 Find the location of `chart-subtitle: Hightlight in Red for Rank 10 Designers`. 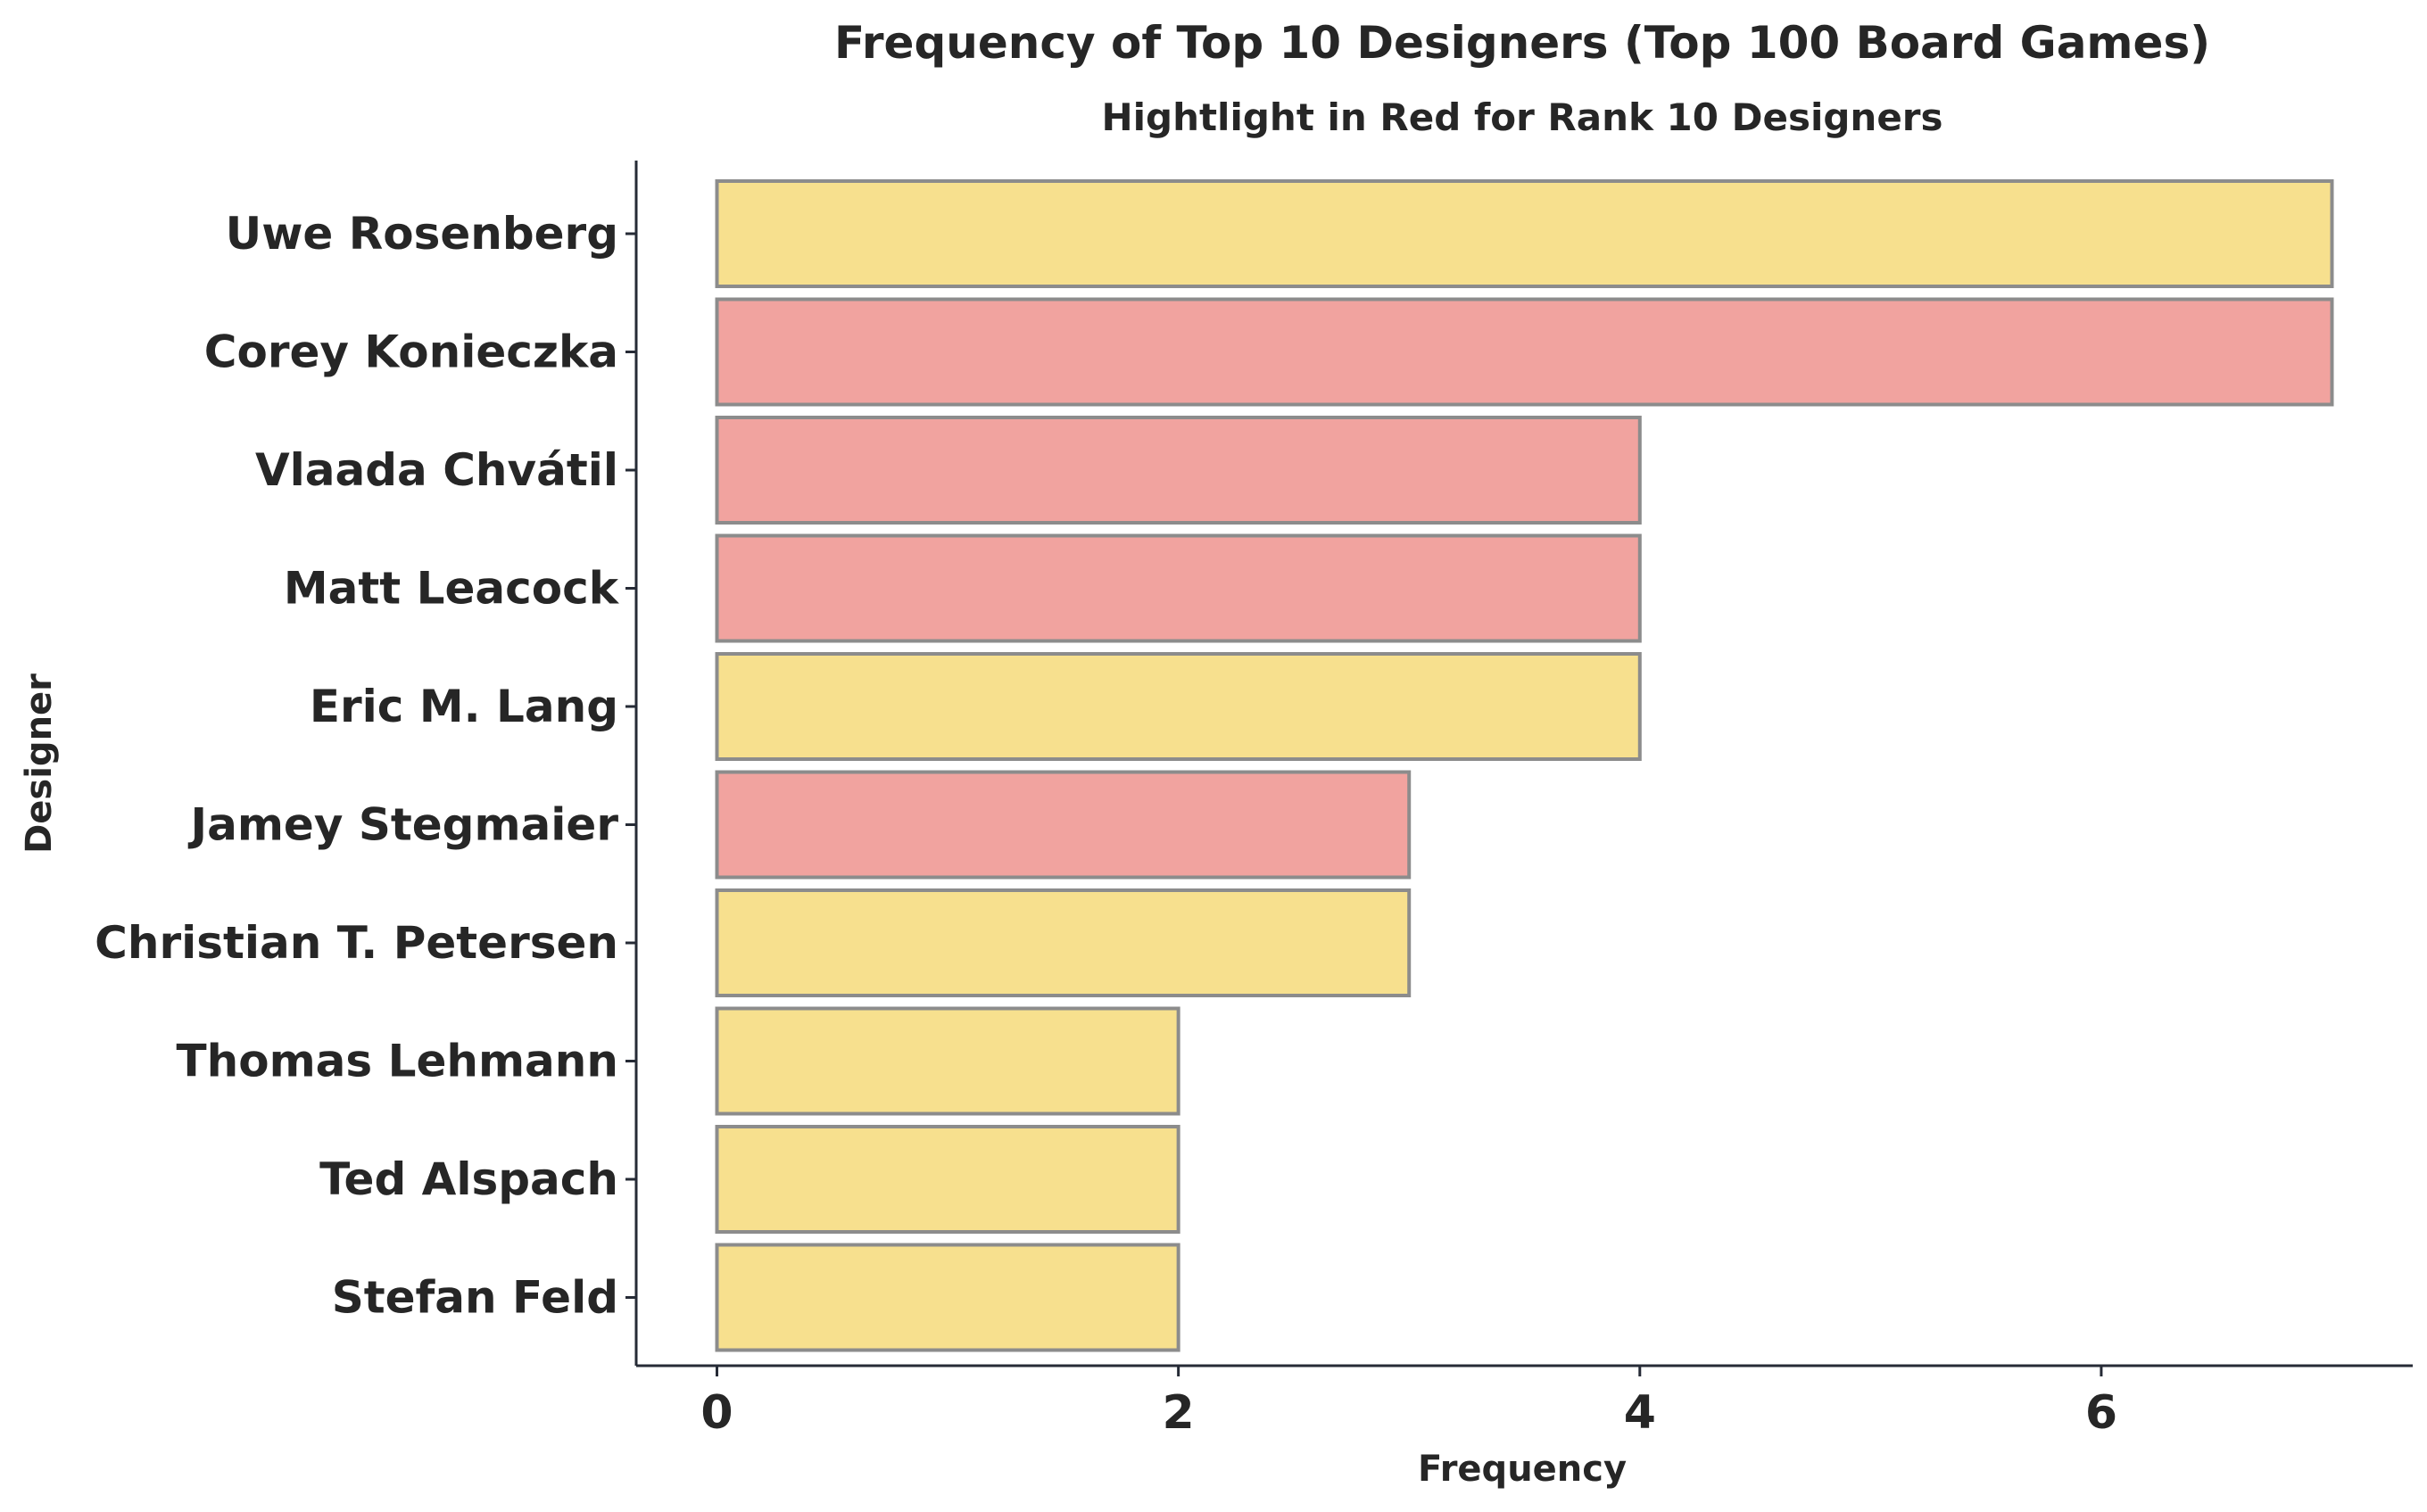

chart-subtitle: Hightlight in Red for Rank 10 Designers is located at coordinates (1522, 117).